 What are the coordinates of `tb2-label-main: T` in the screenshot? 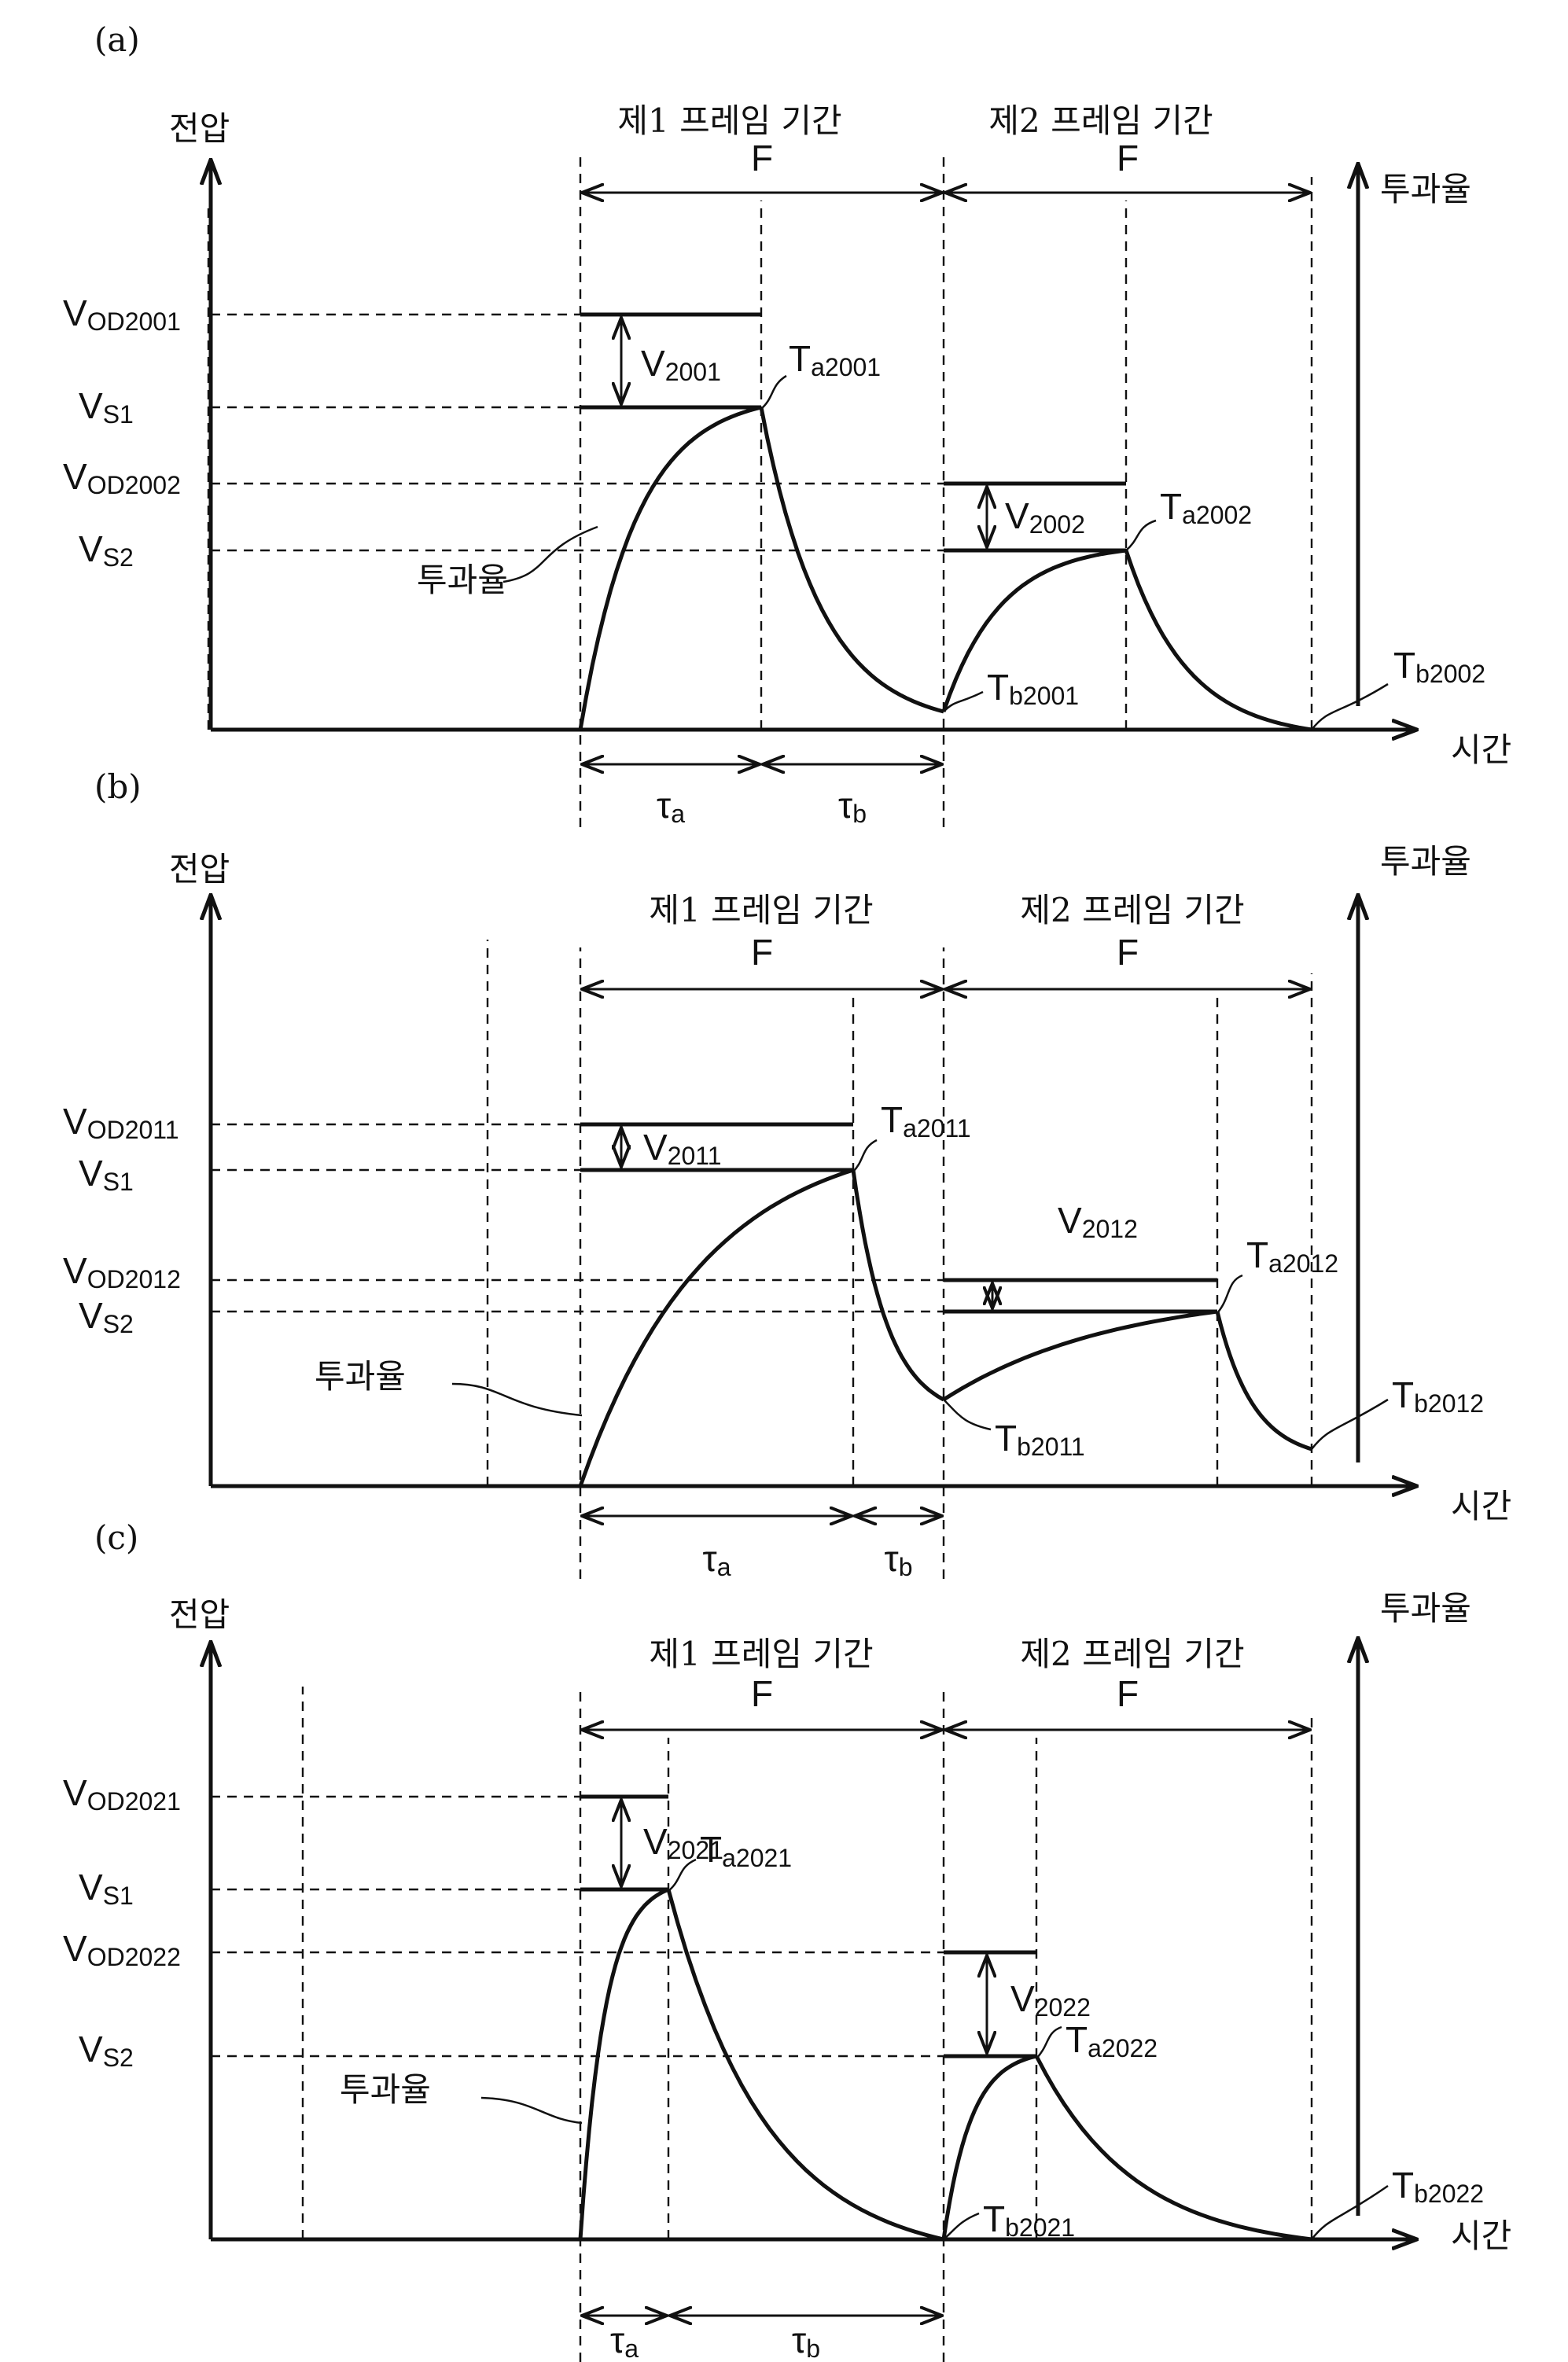 It's located at (1404, 665).